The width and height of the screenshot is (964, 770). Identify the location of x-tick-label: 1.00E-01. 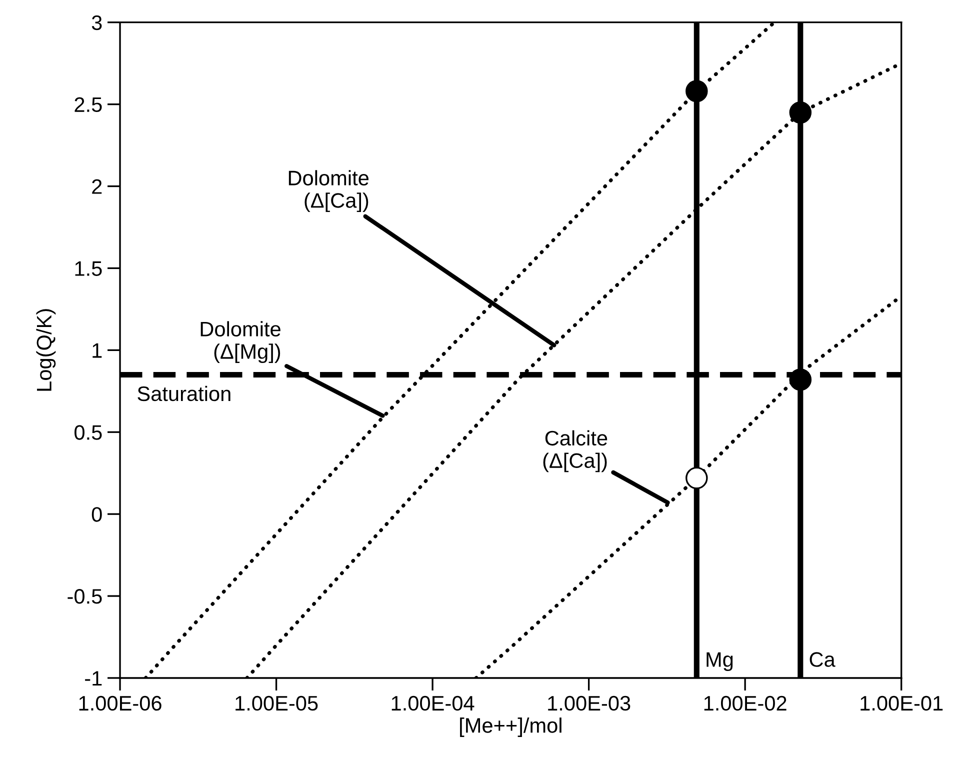
(901, 703).